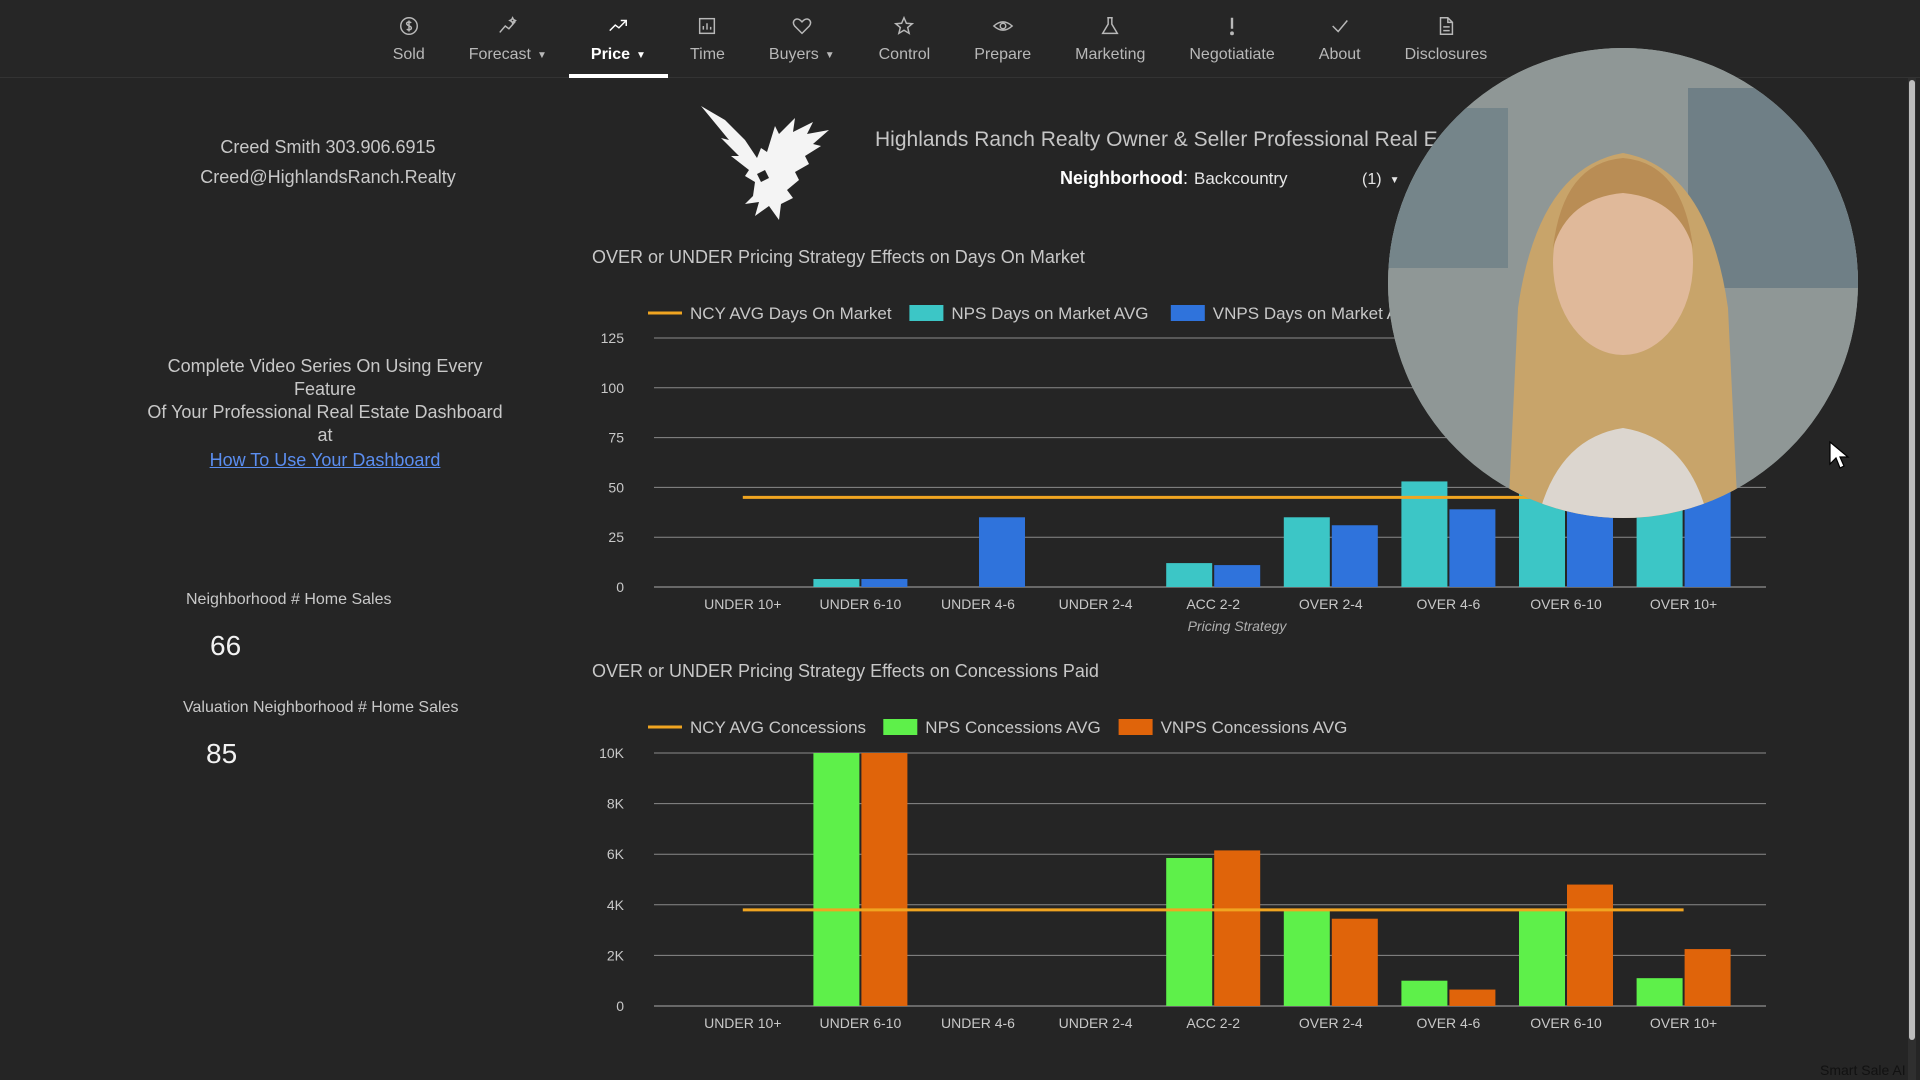 This screenshot has width=1920, height=1080. What do you see at coordinates (1238, 626) in the screenshot?
I see `x-axis-label: Pricing Strategy` at bounding box center [1238, 626].